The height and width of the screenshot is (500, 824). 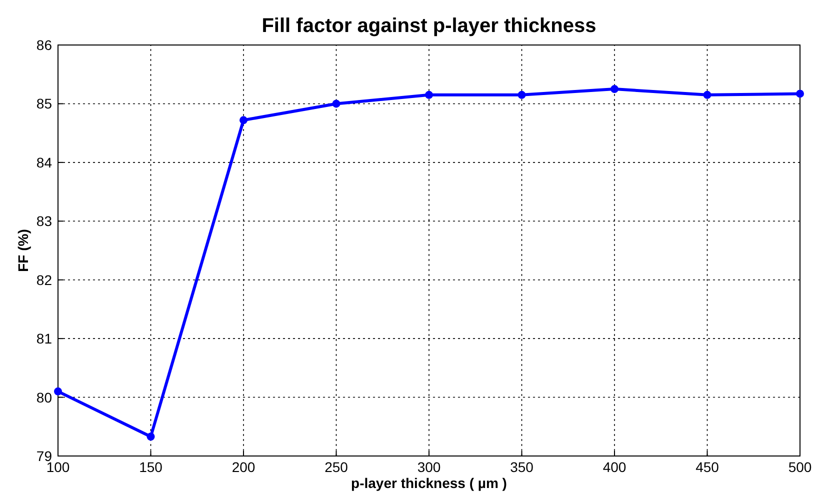 What do you see at coordinates (708, 467) in the screenshot?
I see `x-tick-label: 450` at bounding box center [708, 467].